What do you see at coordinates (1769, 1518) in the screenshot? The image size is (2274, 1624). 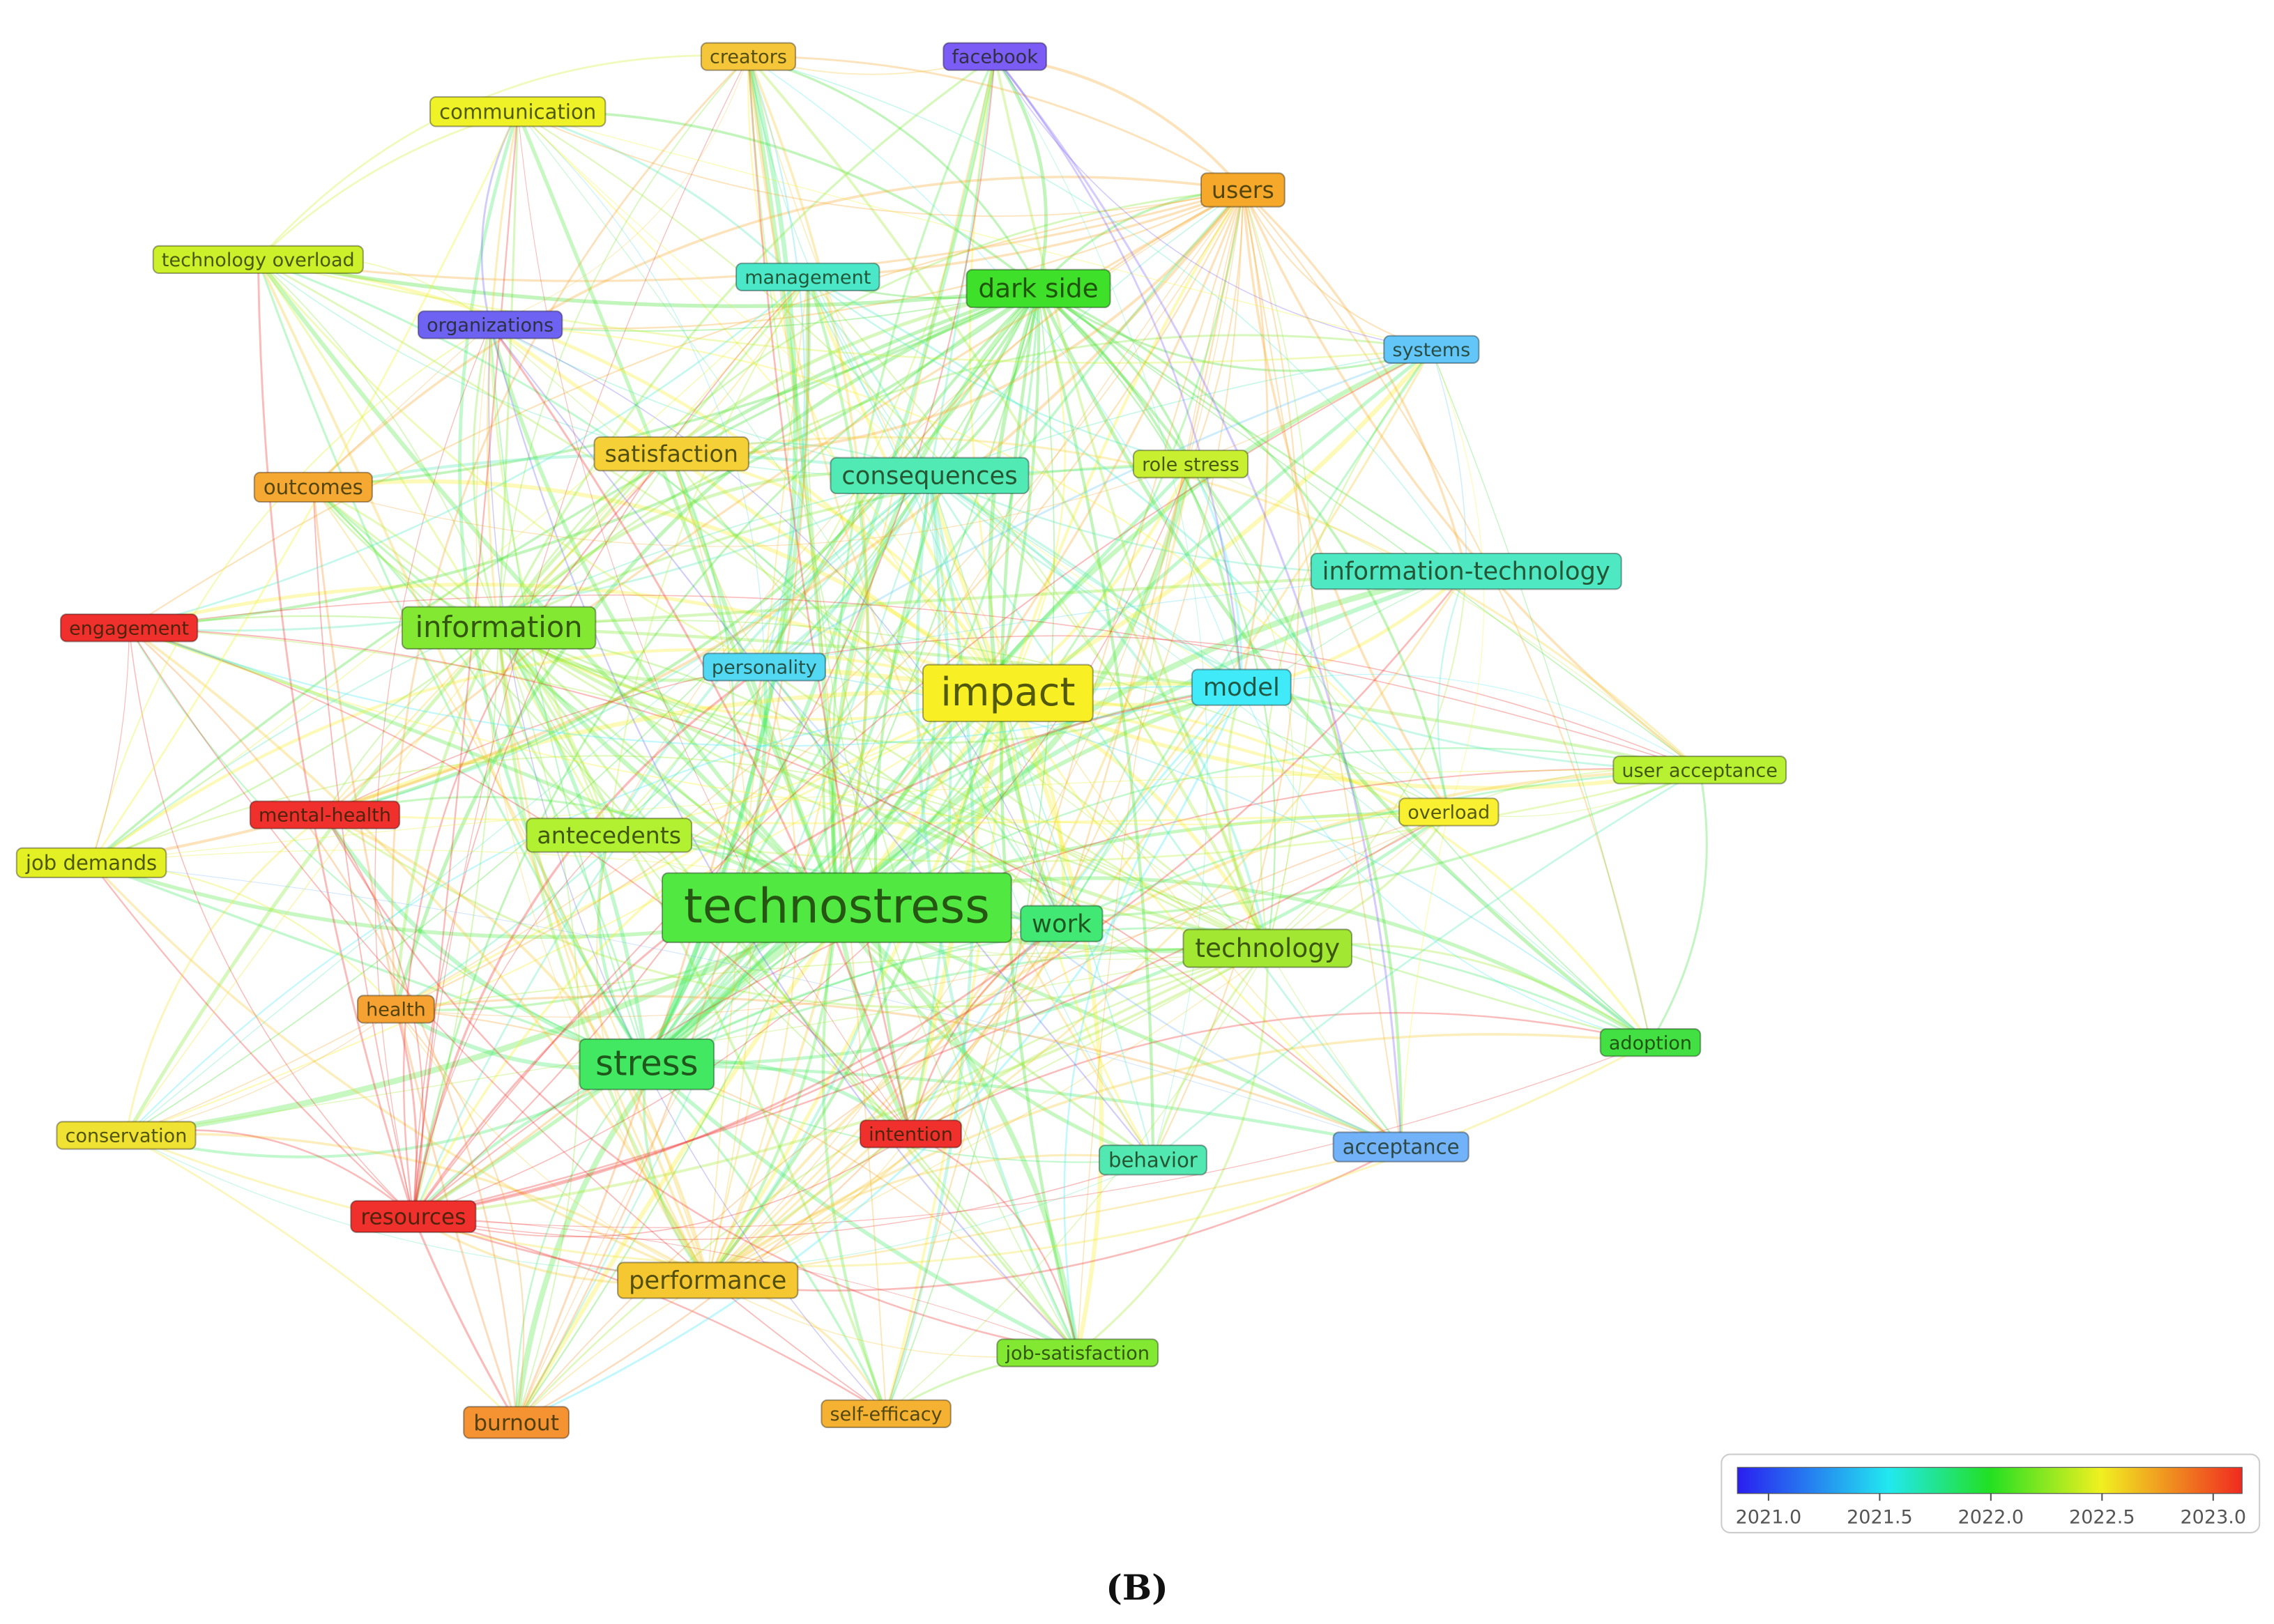 I see `legend-tick-label: 2021.0` at bounding box center [1769, 1518].